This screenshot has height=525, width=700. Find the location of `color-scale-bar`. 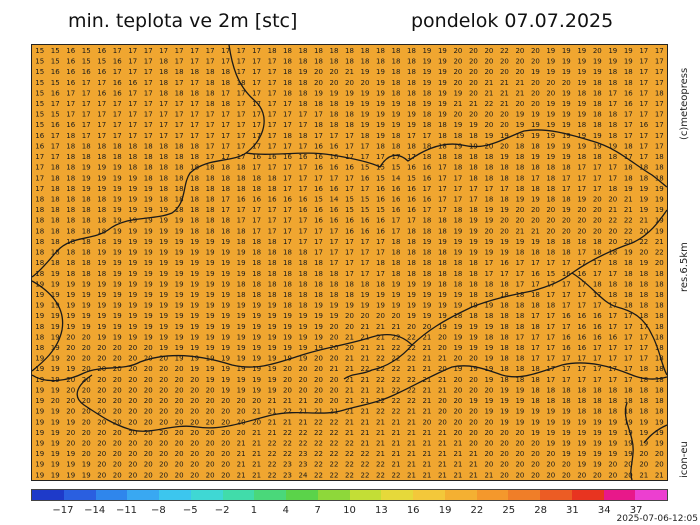

color-scale-bar is located at coordinates (349, 495).